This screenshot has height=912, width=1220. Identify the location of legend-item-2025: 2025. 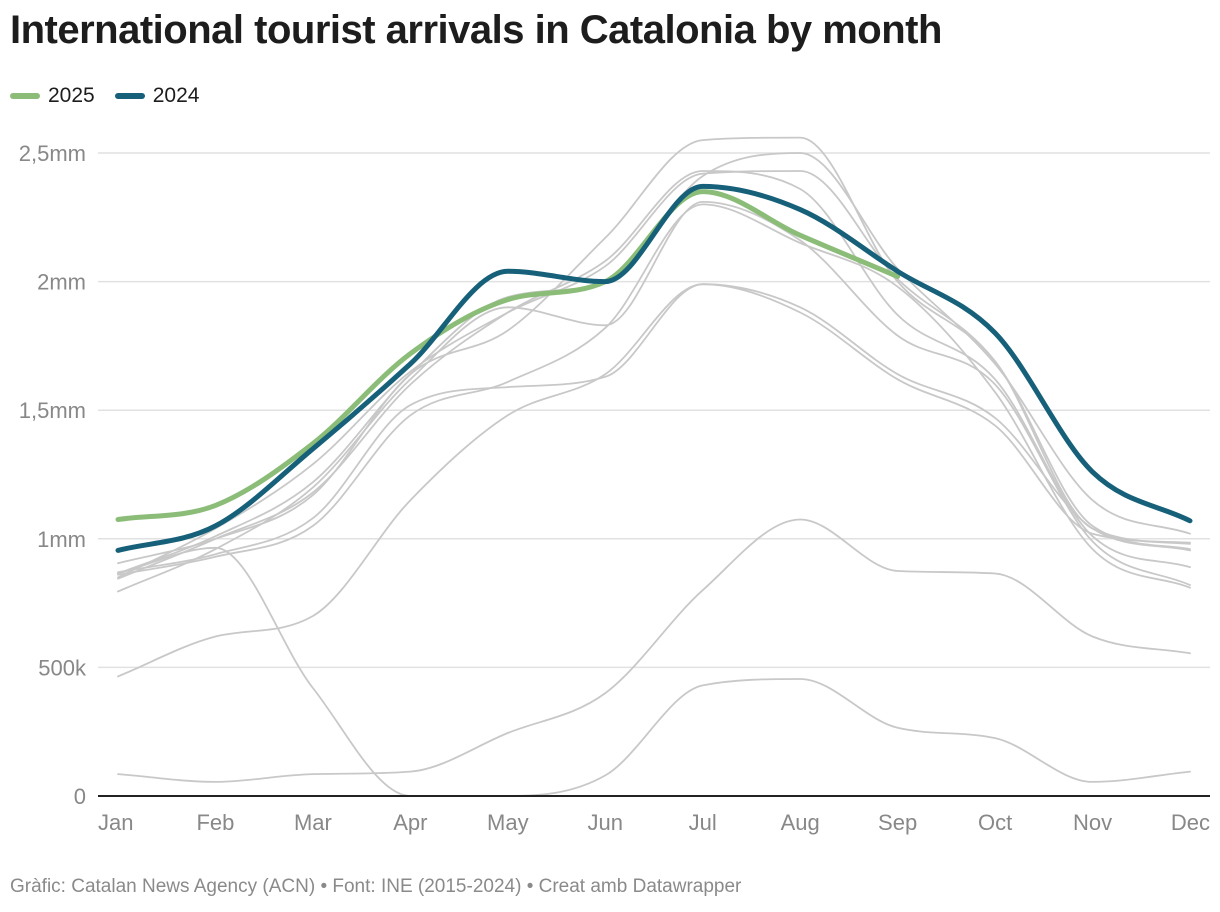
(52, 96).